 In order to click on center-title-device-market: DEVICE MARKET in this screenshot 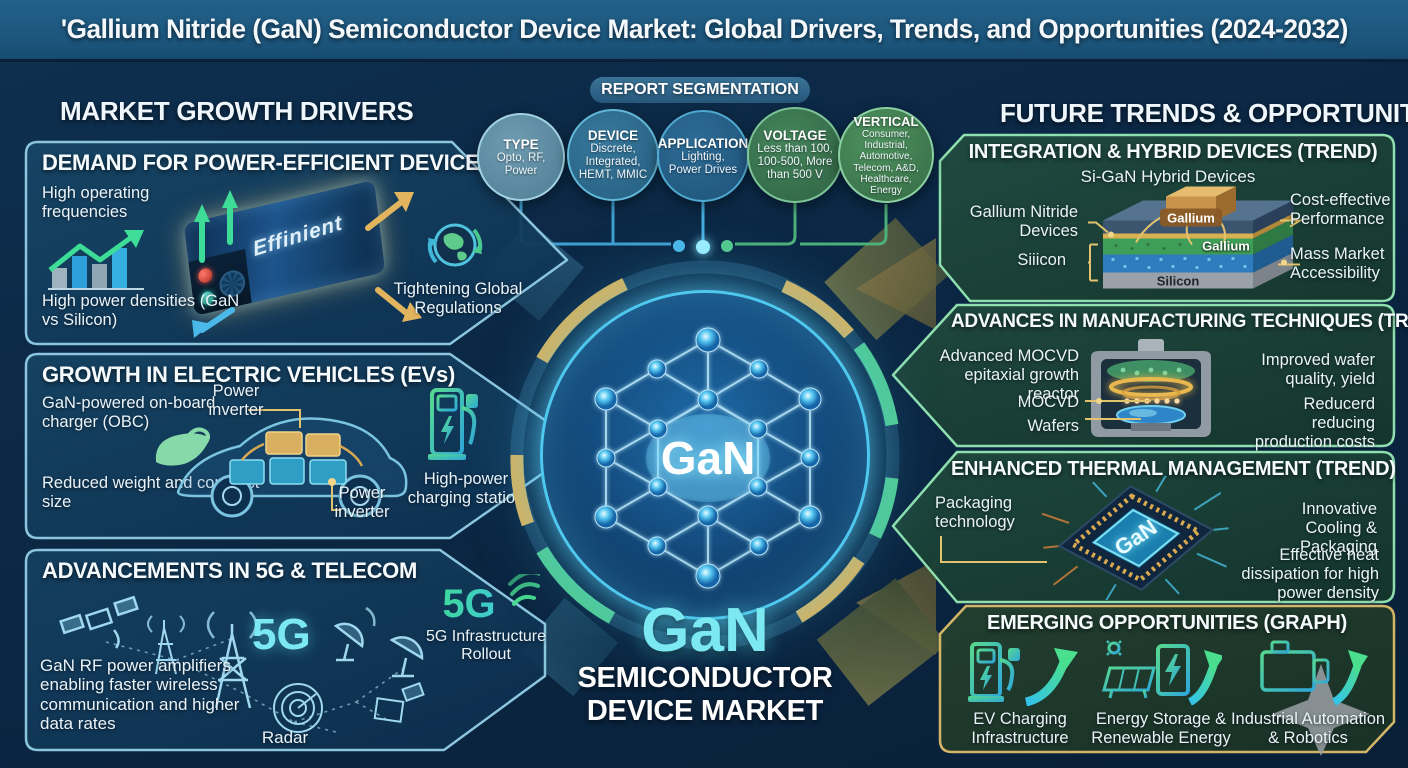, I will do `click(705, 711)`.